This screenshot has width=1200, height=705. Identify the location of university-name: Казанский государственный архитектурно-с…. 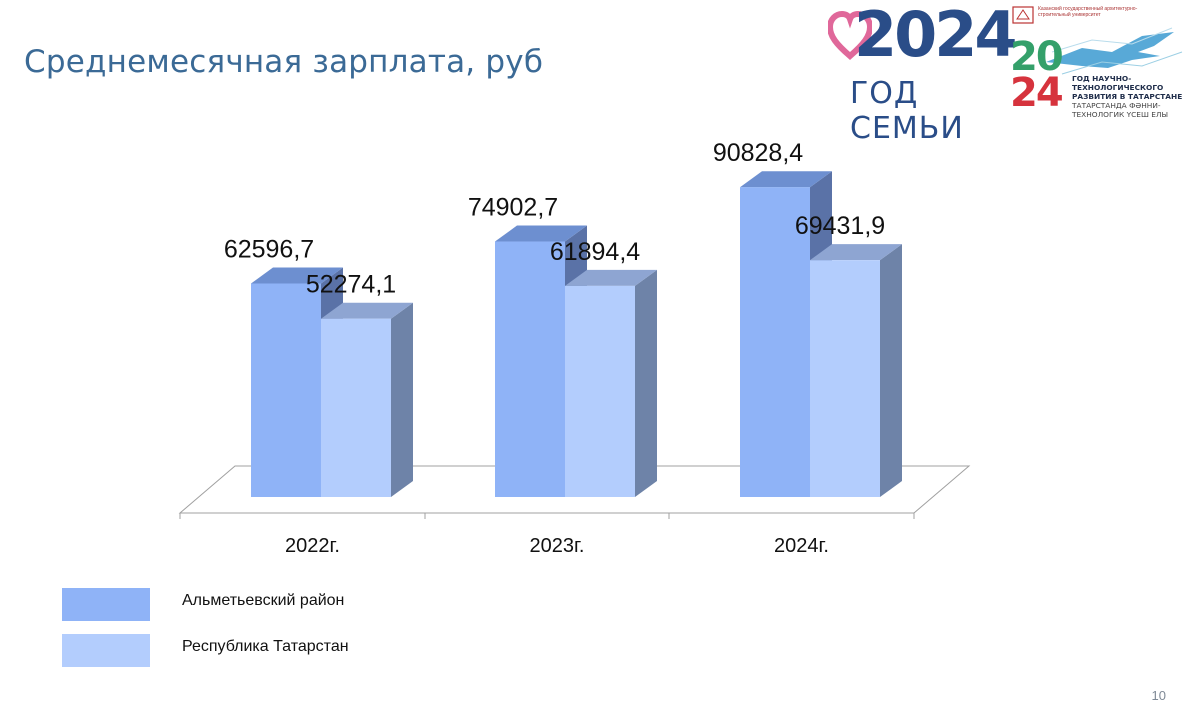
(1088, 12).